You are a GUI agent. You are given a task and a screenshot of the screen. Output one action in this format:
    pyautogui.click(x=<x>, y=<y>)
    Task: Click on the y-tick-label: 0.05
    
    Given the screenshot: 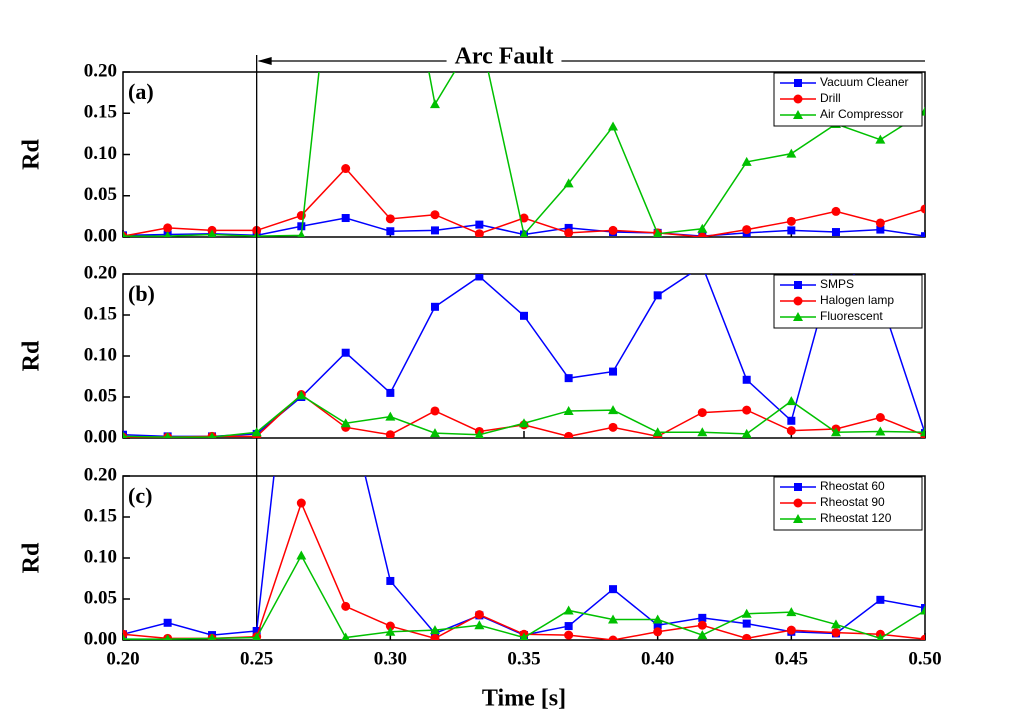 What is the action you would take?
    pyautogui.click(x=100, y=194)
    